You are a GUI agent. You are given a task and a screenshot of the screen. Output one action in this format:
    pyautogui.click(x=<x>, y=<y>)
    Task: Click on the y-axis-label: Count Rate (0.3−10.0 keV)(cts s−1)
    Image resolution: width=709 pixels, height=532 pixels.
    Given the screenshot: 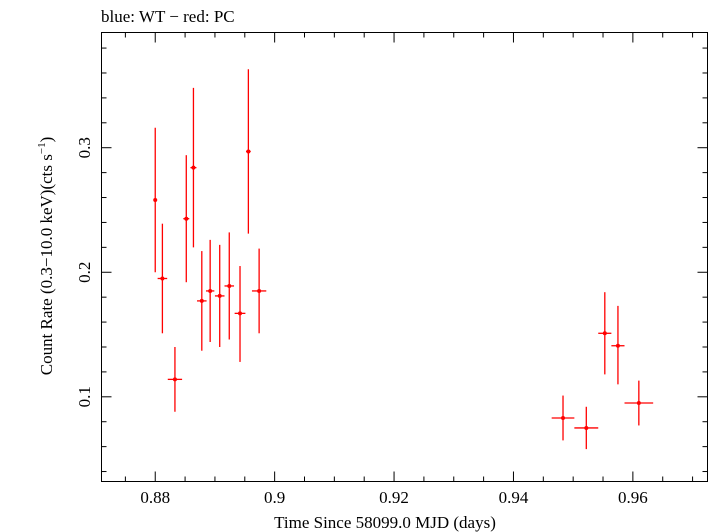 What is the action you would take?
    pyautogui.click(x=46, y=256)
    